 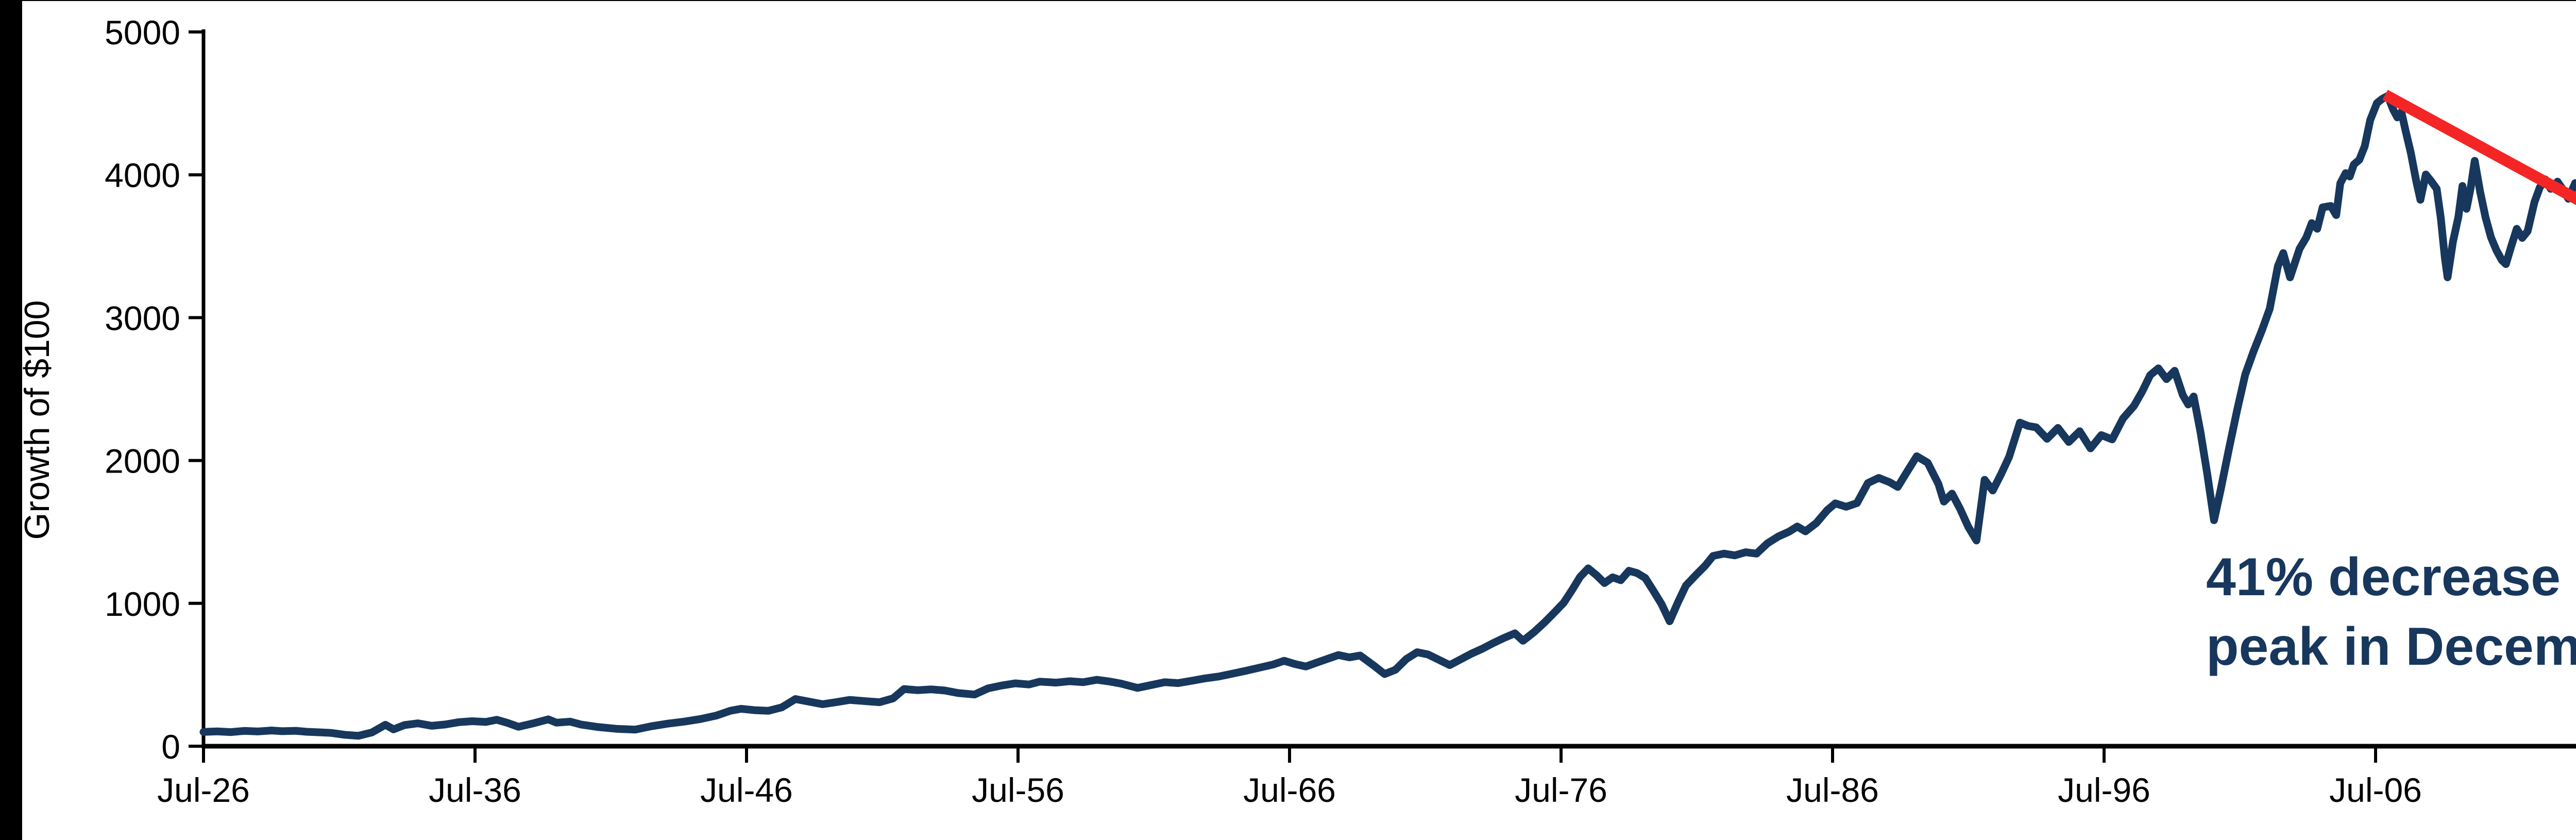 What do you see at coordinates (142, 604) in the screenshot?
I see `y-tick-label: 1000` at bounding box center [142, 604].